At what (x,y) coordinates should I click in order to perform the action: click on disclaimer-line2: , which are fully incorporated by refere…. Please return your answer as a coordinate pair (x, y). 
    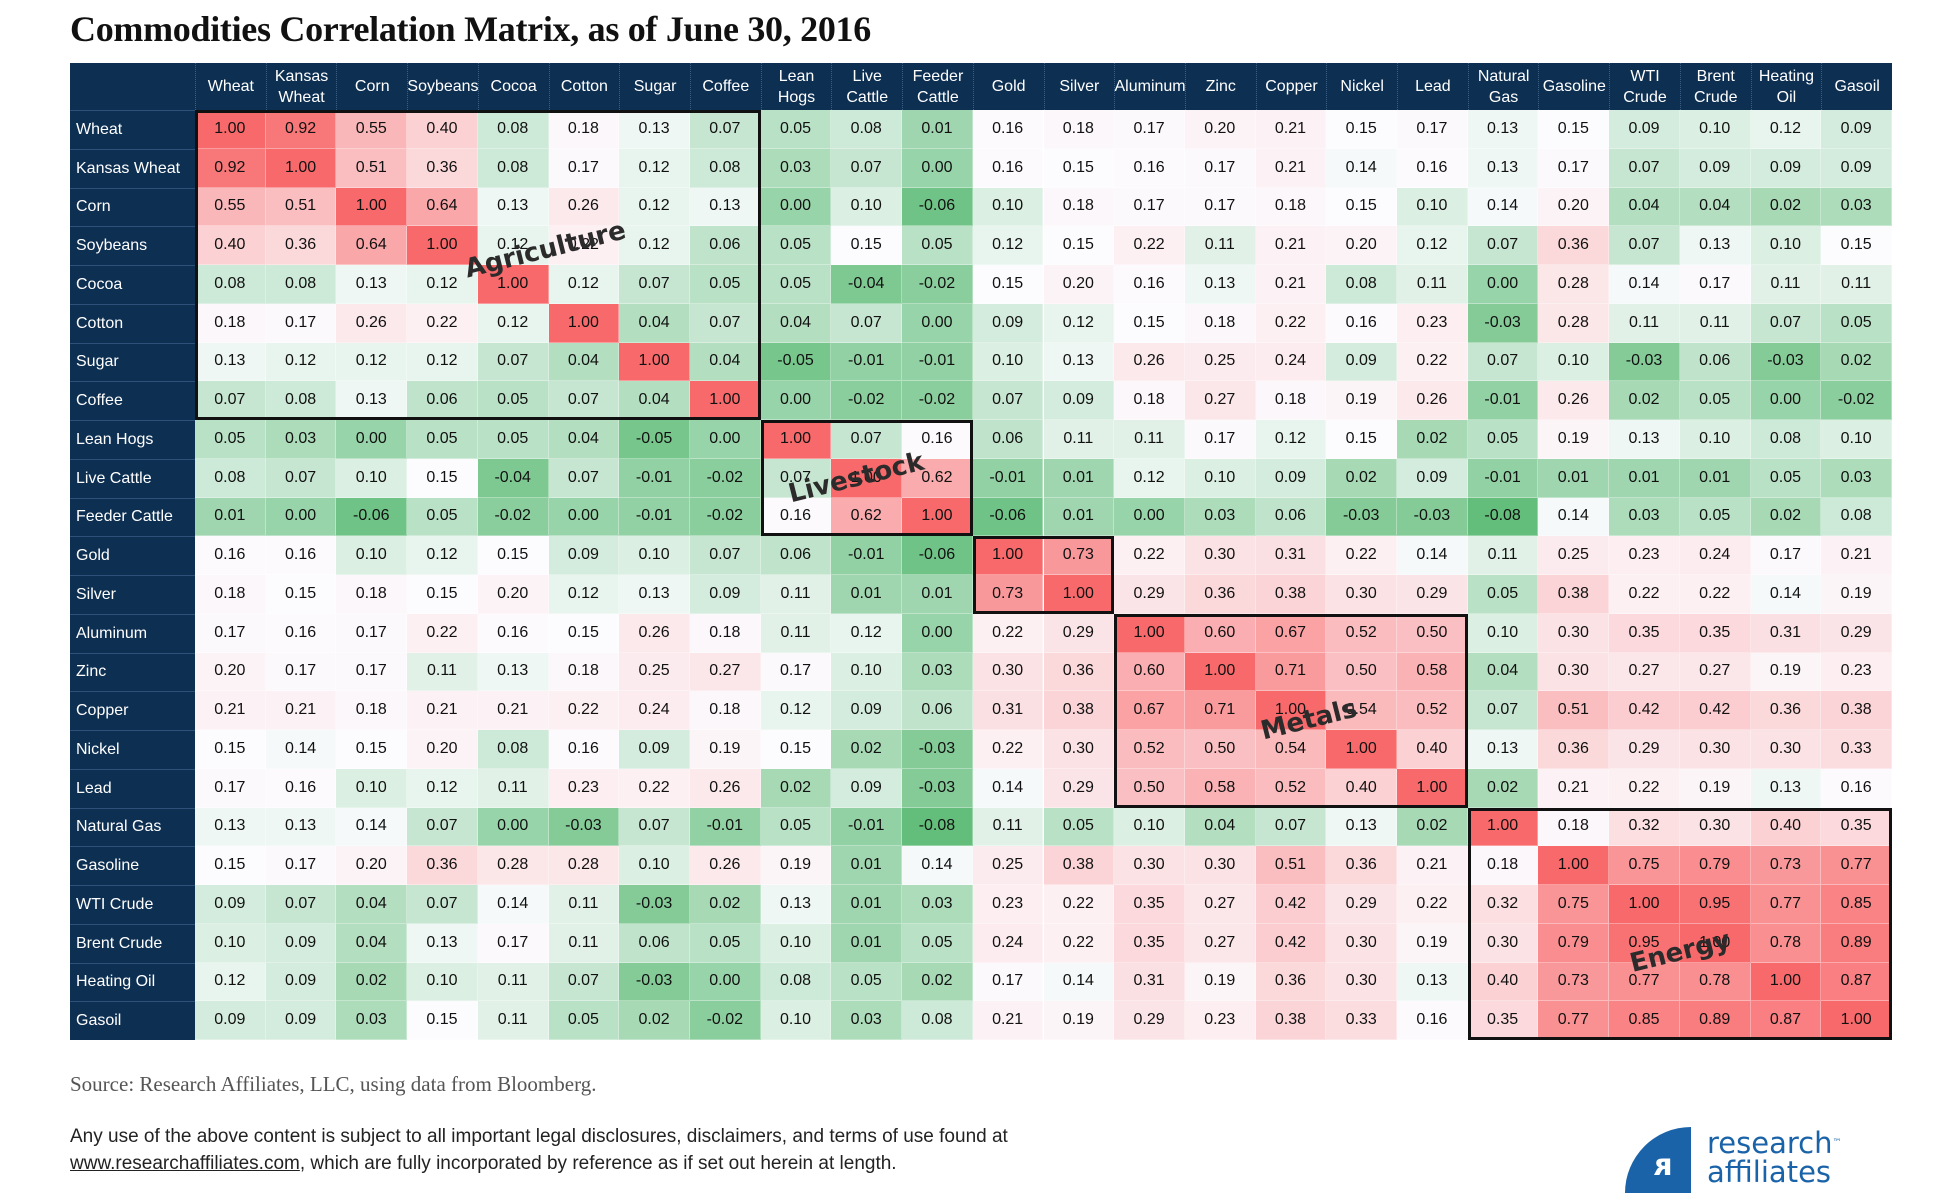
    Looking at the image, I should click on (598, 1163).